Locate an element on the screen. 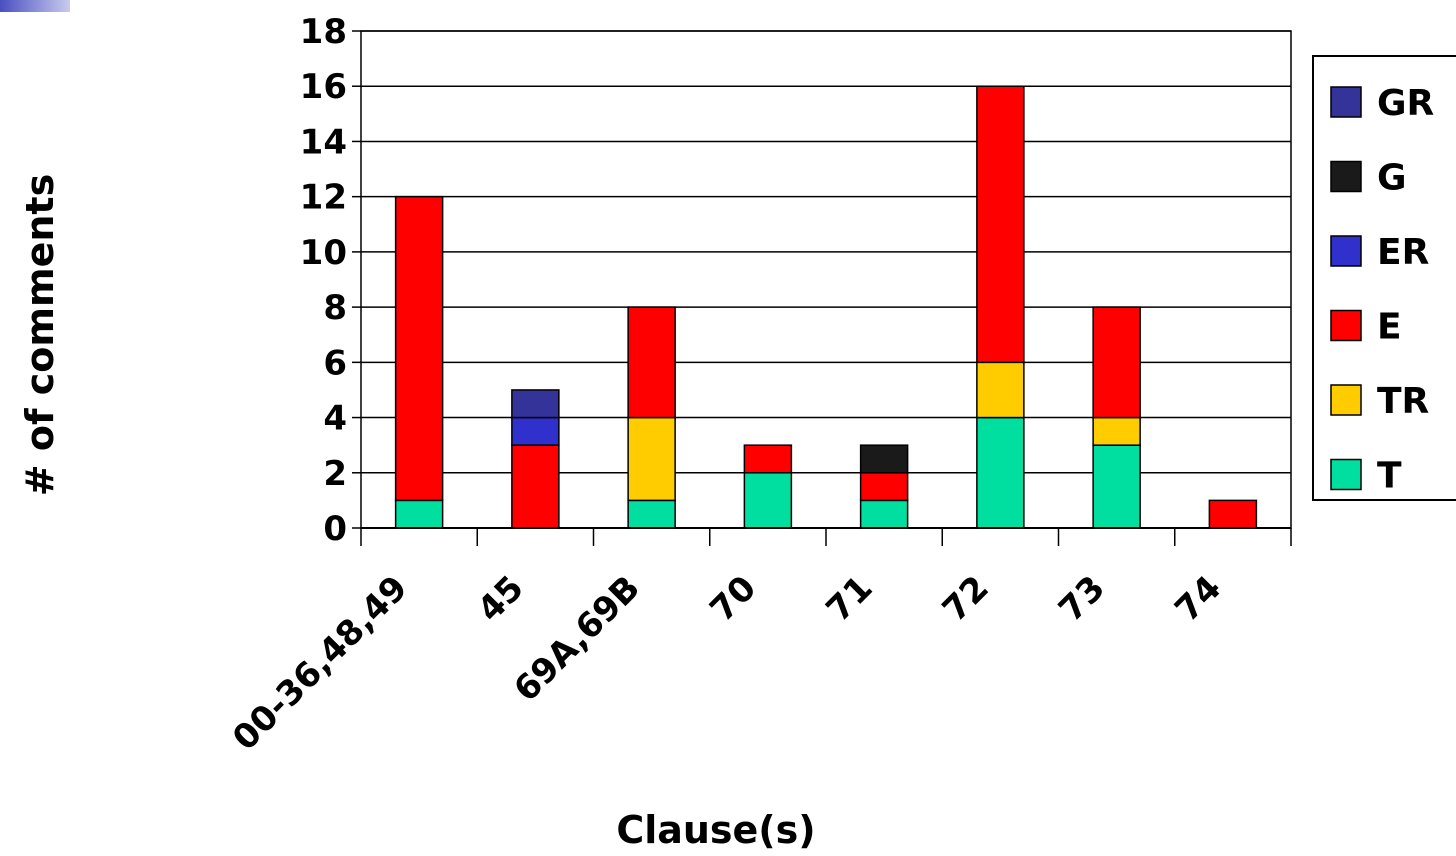 This screenshot has height=856, width=1456. x-axis-title: Clause(s) is located at coordinates (715, 830).